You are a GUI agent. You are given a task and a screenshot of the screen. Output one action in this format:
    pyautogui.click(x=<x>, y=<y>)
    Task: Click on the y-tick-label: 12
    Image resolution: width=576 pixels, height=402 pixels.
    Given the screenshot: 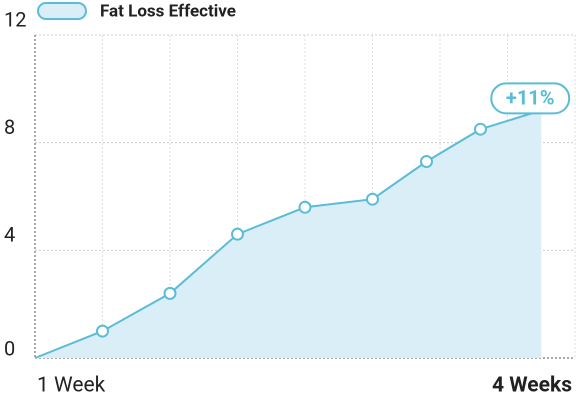 What is the action you would take?
    pyautogui.click(x=15, y=19)
    